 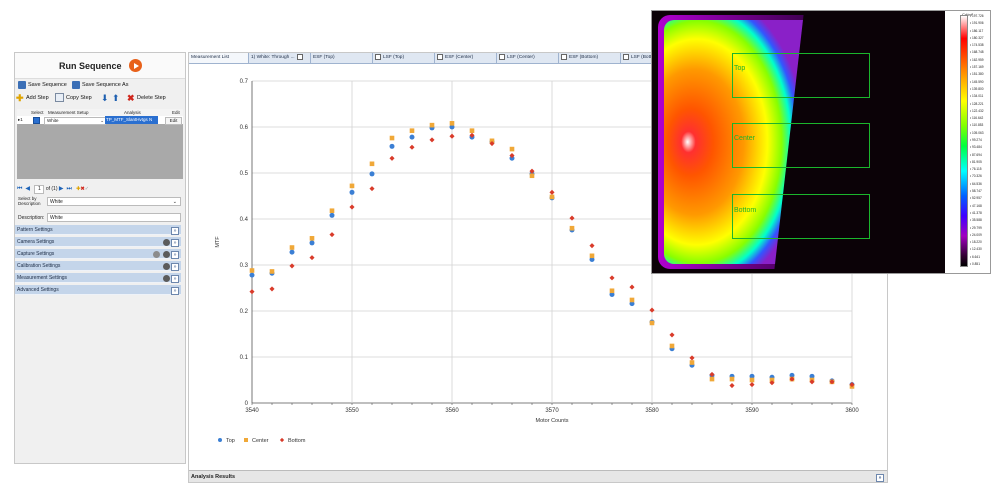 What do you see at coordinates (131, 120) in the screenshot?
I see `analysis-cell: TP_MTF_SlantHvtgs N` at bounding box center [131, 120].